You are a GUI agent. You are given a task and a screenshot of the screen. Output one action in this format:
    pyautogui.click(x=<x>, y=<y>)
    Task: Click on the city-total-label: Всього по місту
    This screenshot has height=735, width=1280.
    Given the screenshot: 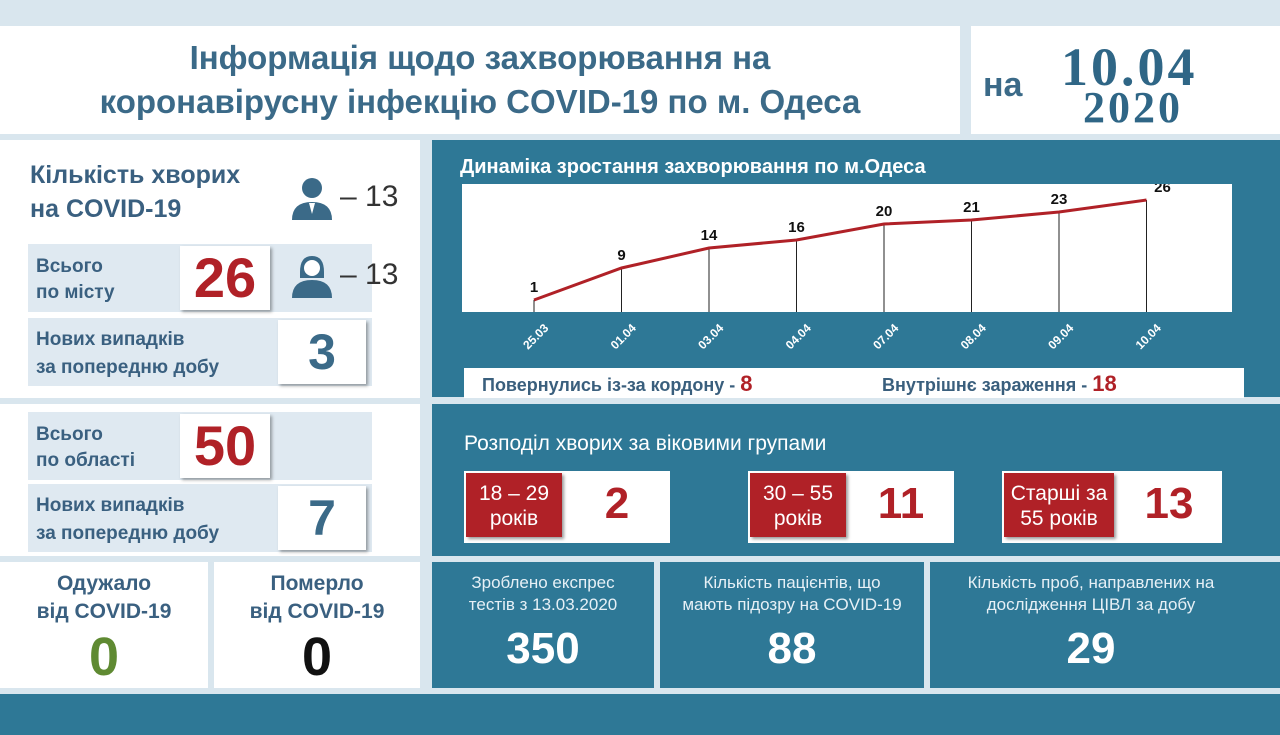 What is the action you would take?
    pyautogui.click(x=75, y=280)
    